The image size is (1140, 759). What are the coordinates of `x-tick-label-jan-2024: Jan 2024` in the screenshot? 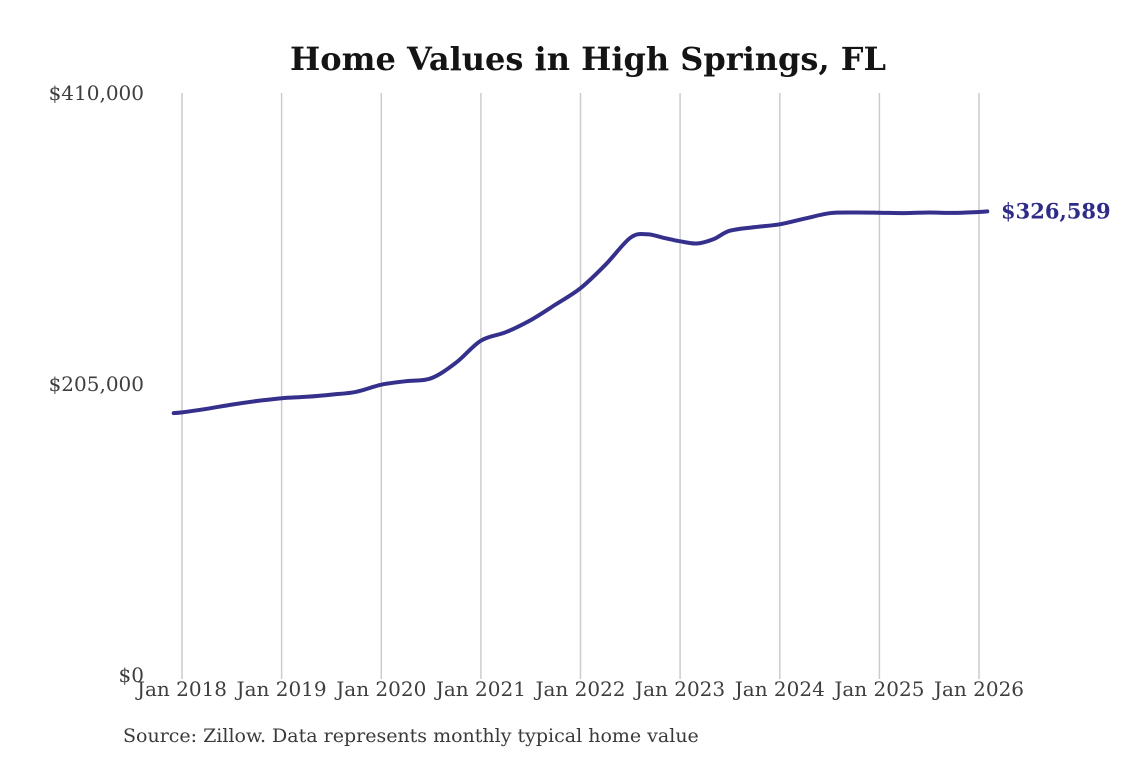 It's located at (779, 689).